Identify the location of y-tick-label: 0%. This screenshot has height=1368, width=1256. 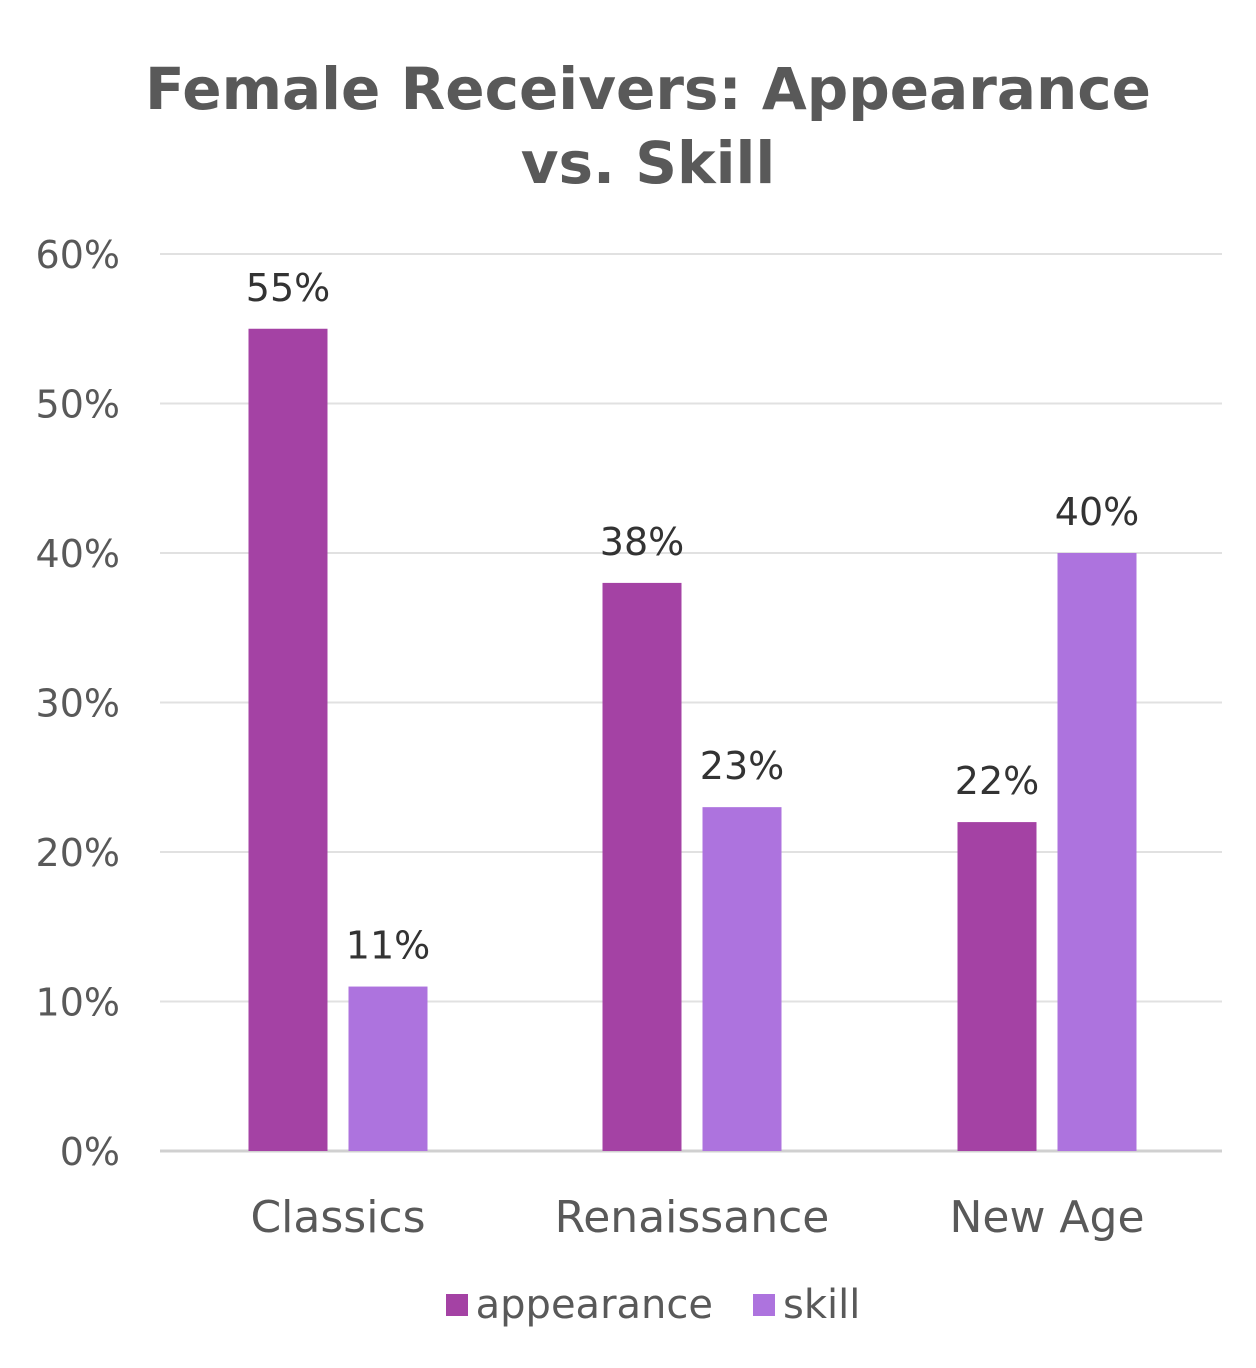
(90, 1152).